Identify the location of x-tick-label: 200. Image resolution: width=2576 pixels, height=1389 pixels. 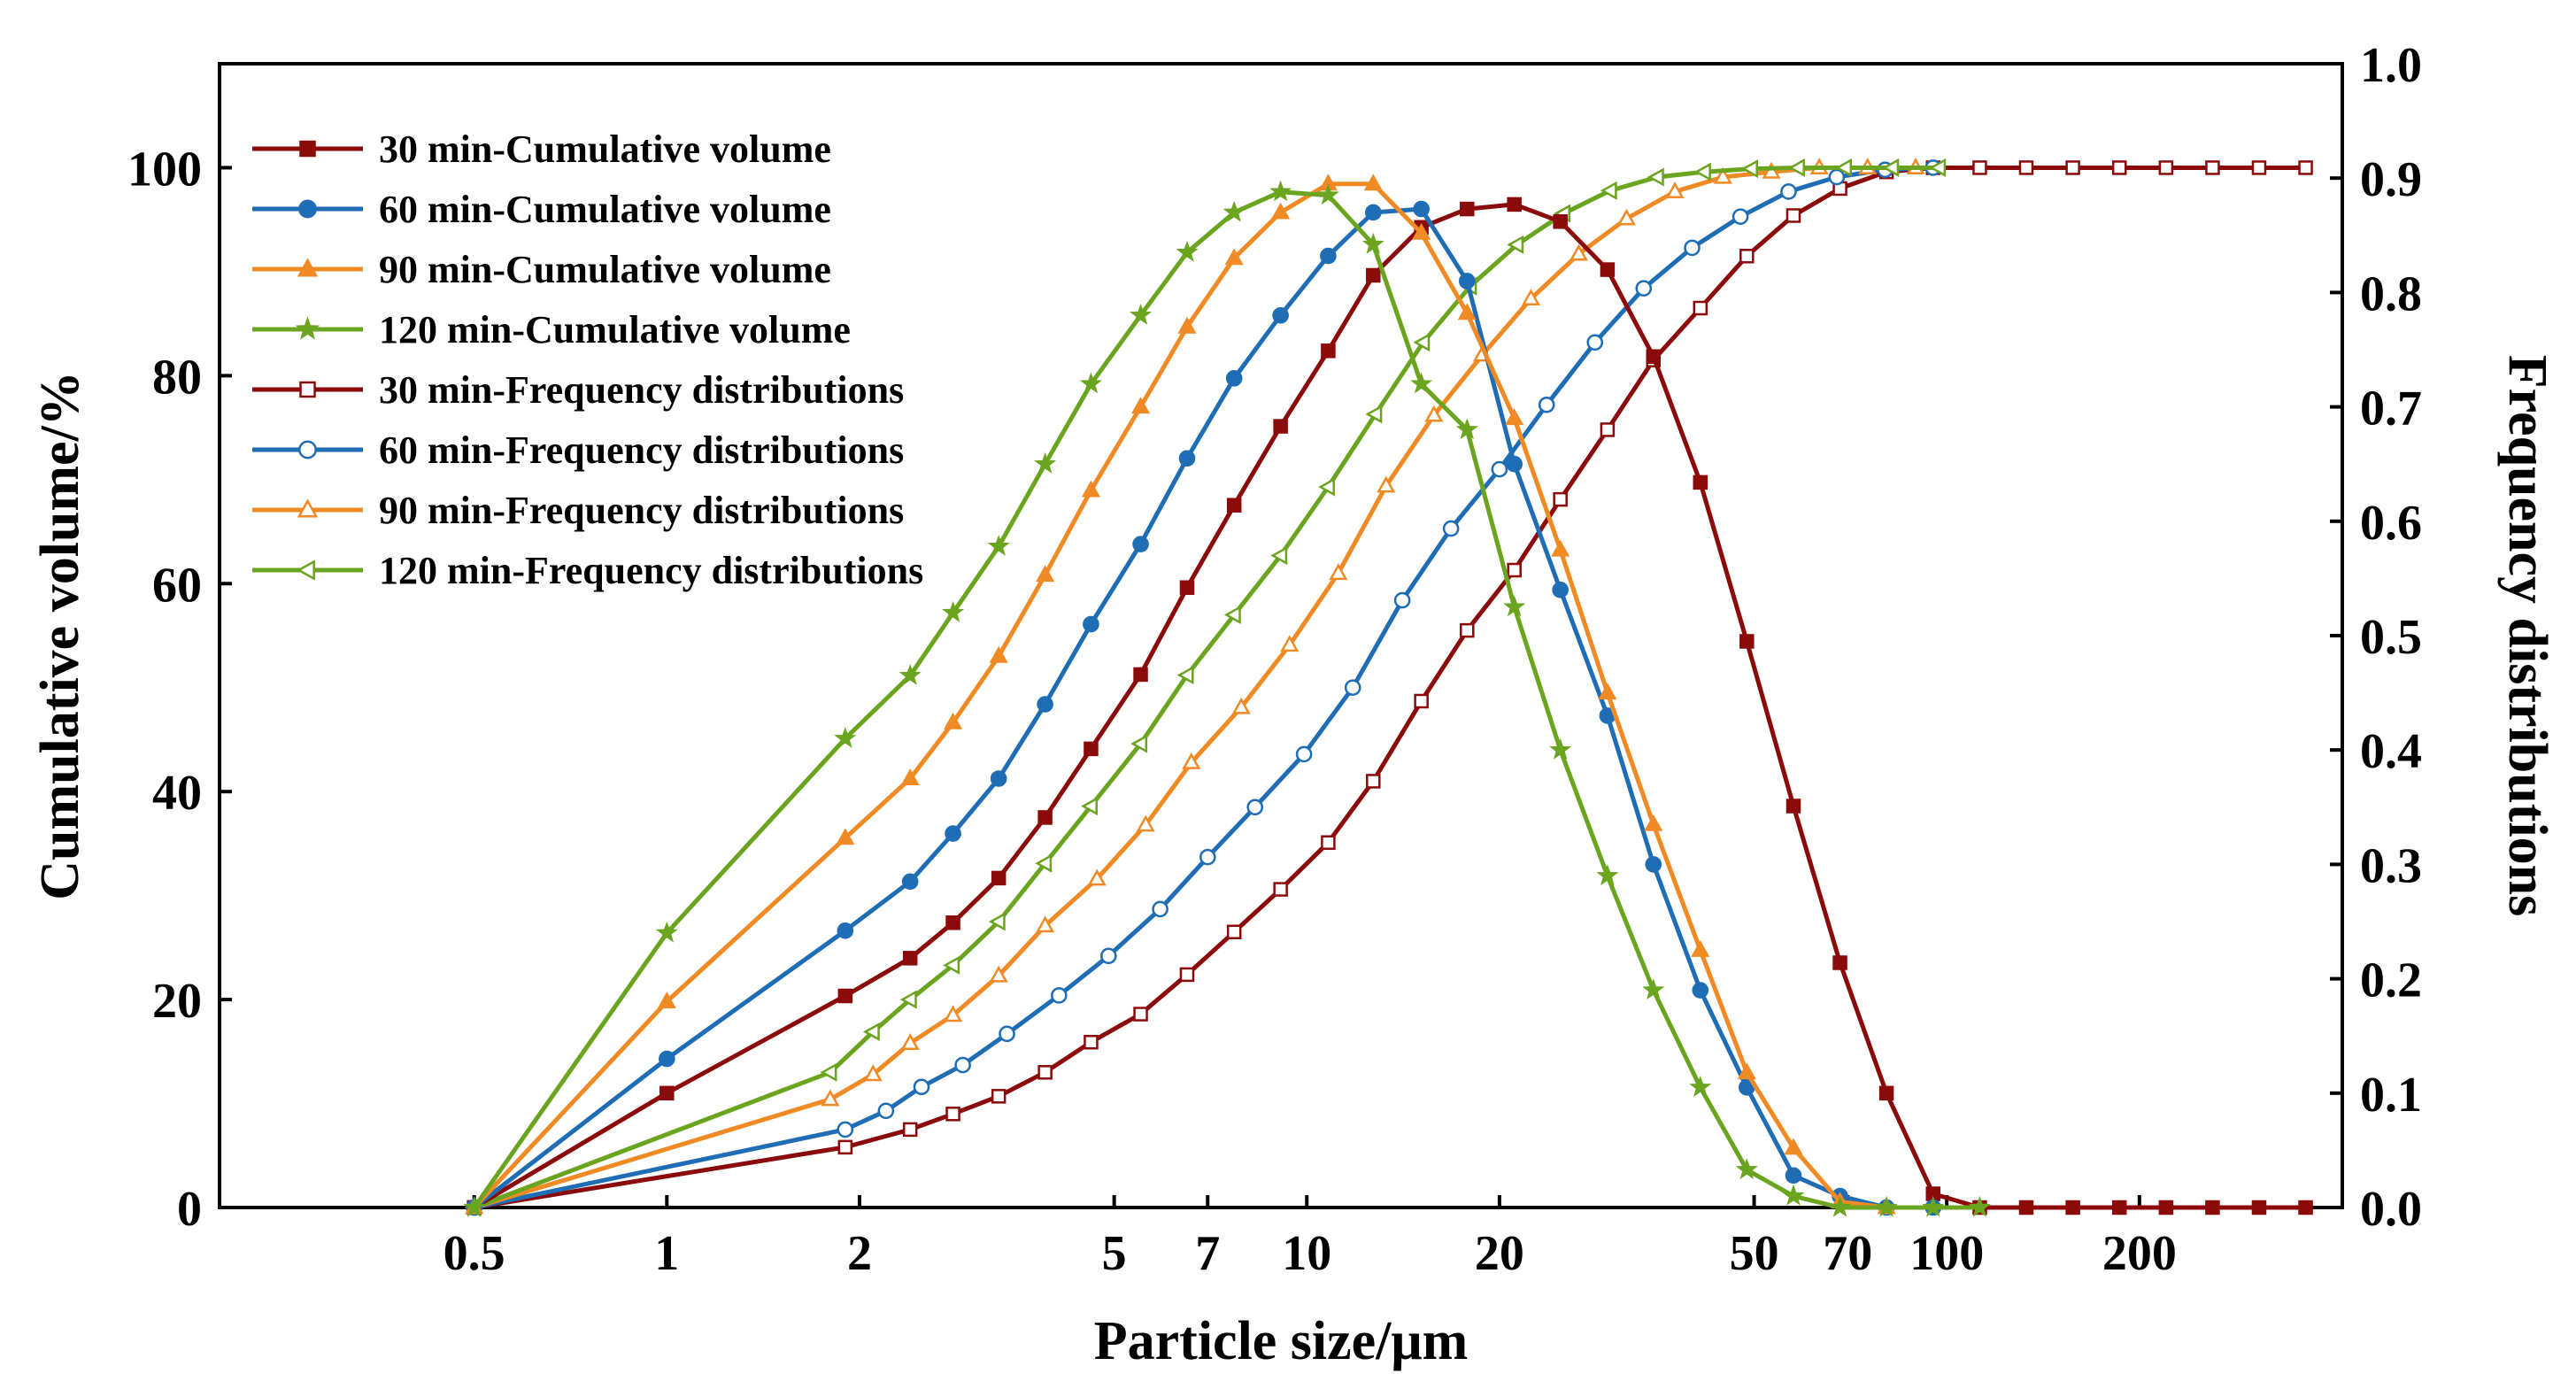
(2139, 1253).